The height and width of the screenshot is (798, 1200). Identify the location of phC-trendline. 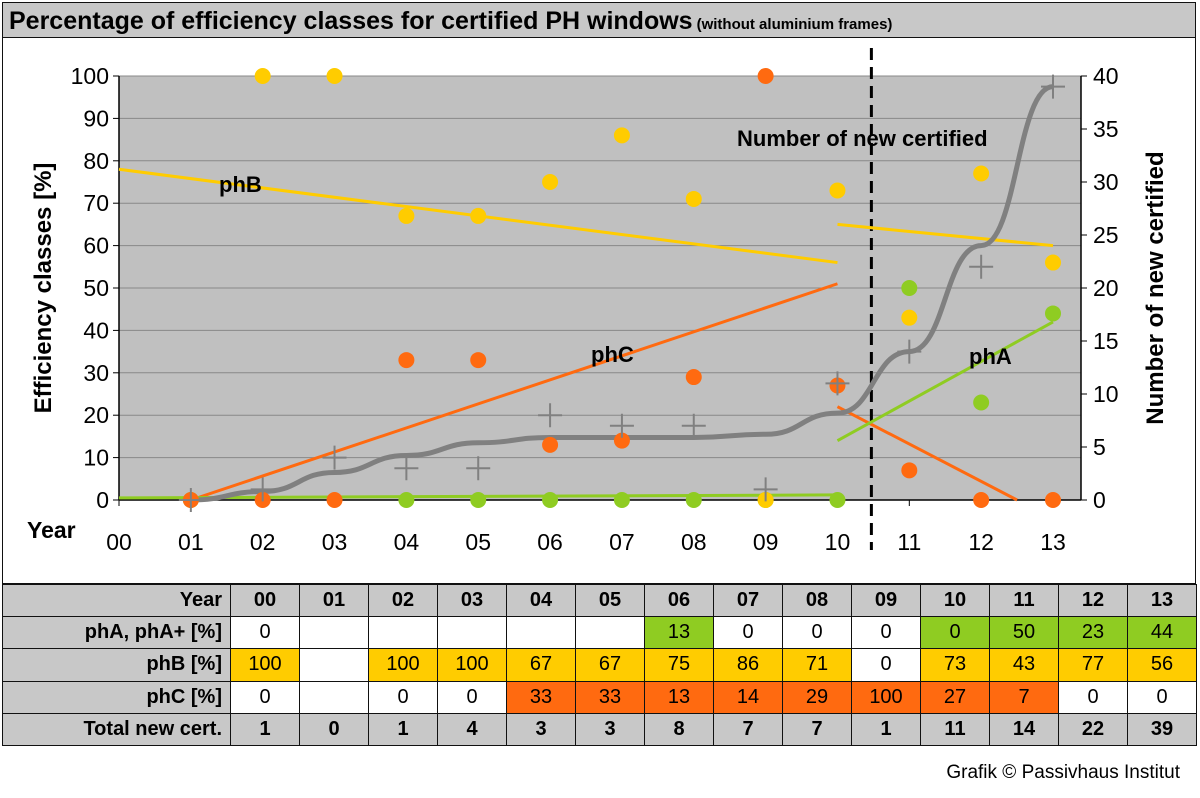
(927, 453).